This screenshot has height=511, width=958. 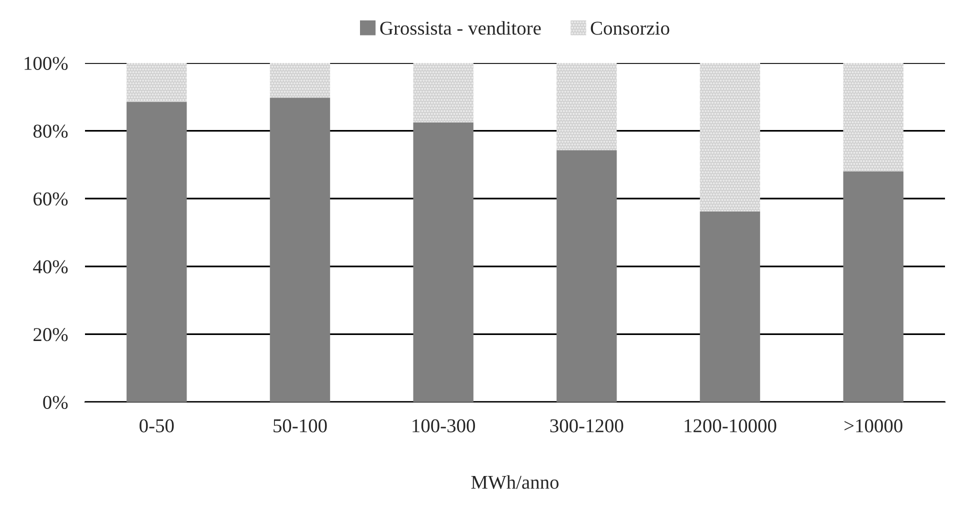 I want to click on y-tick-label: 80%, so click(x=50, y=131).